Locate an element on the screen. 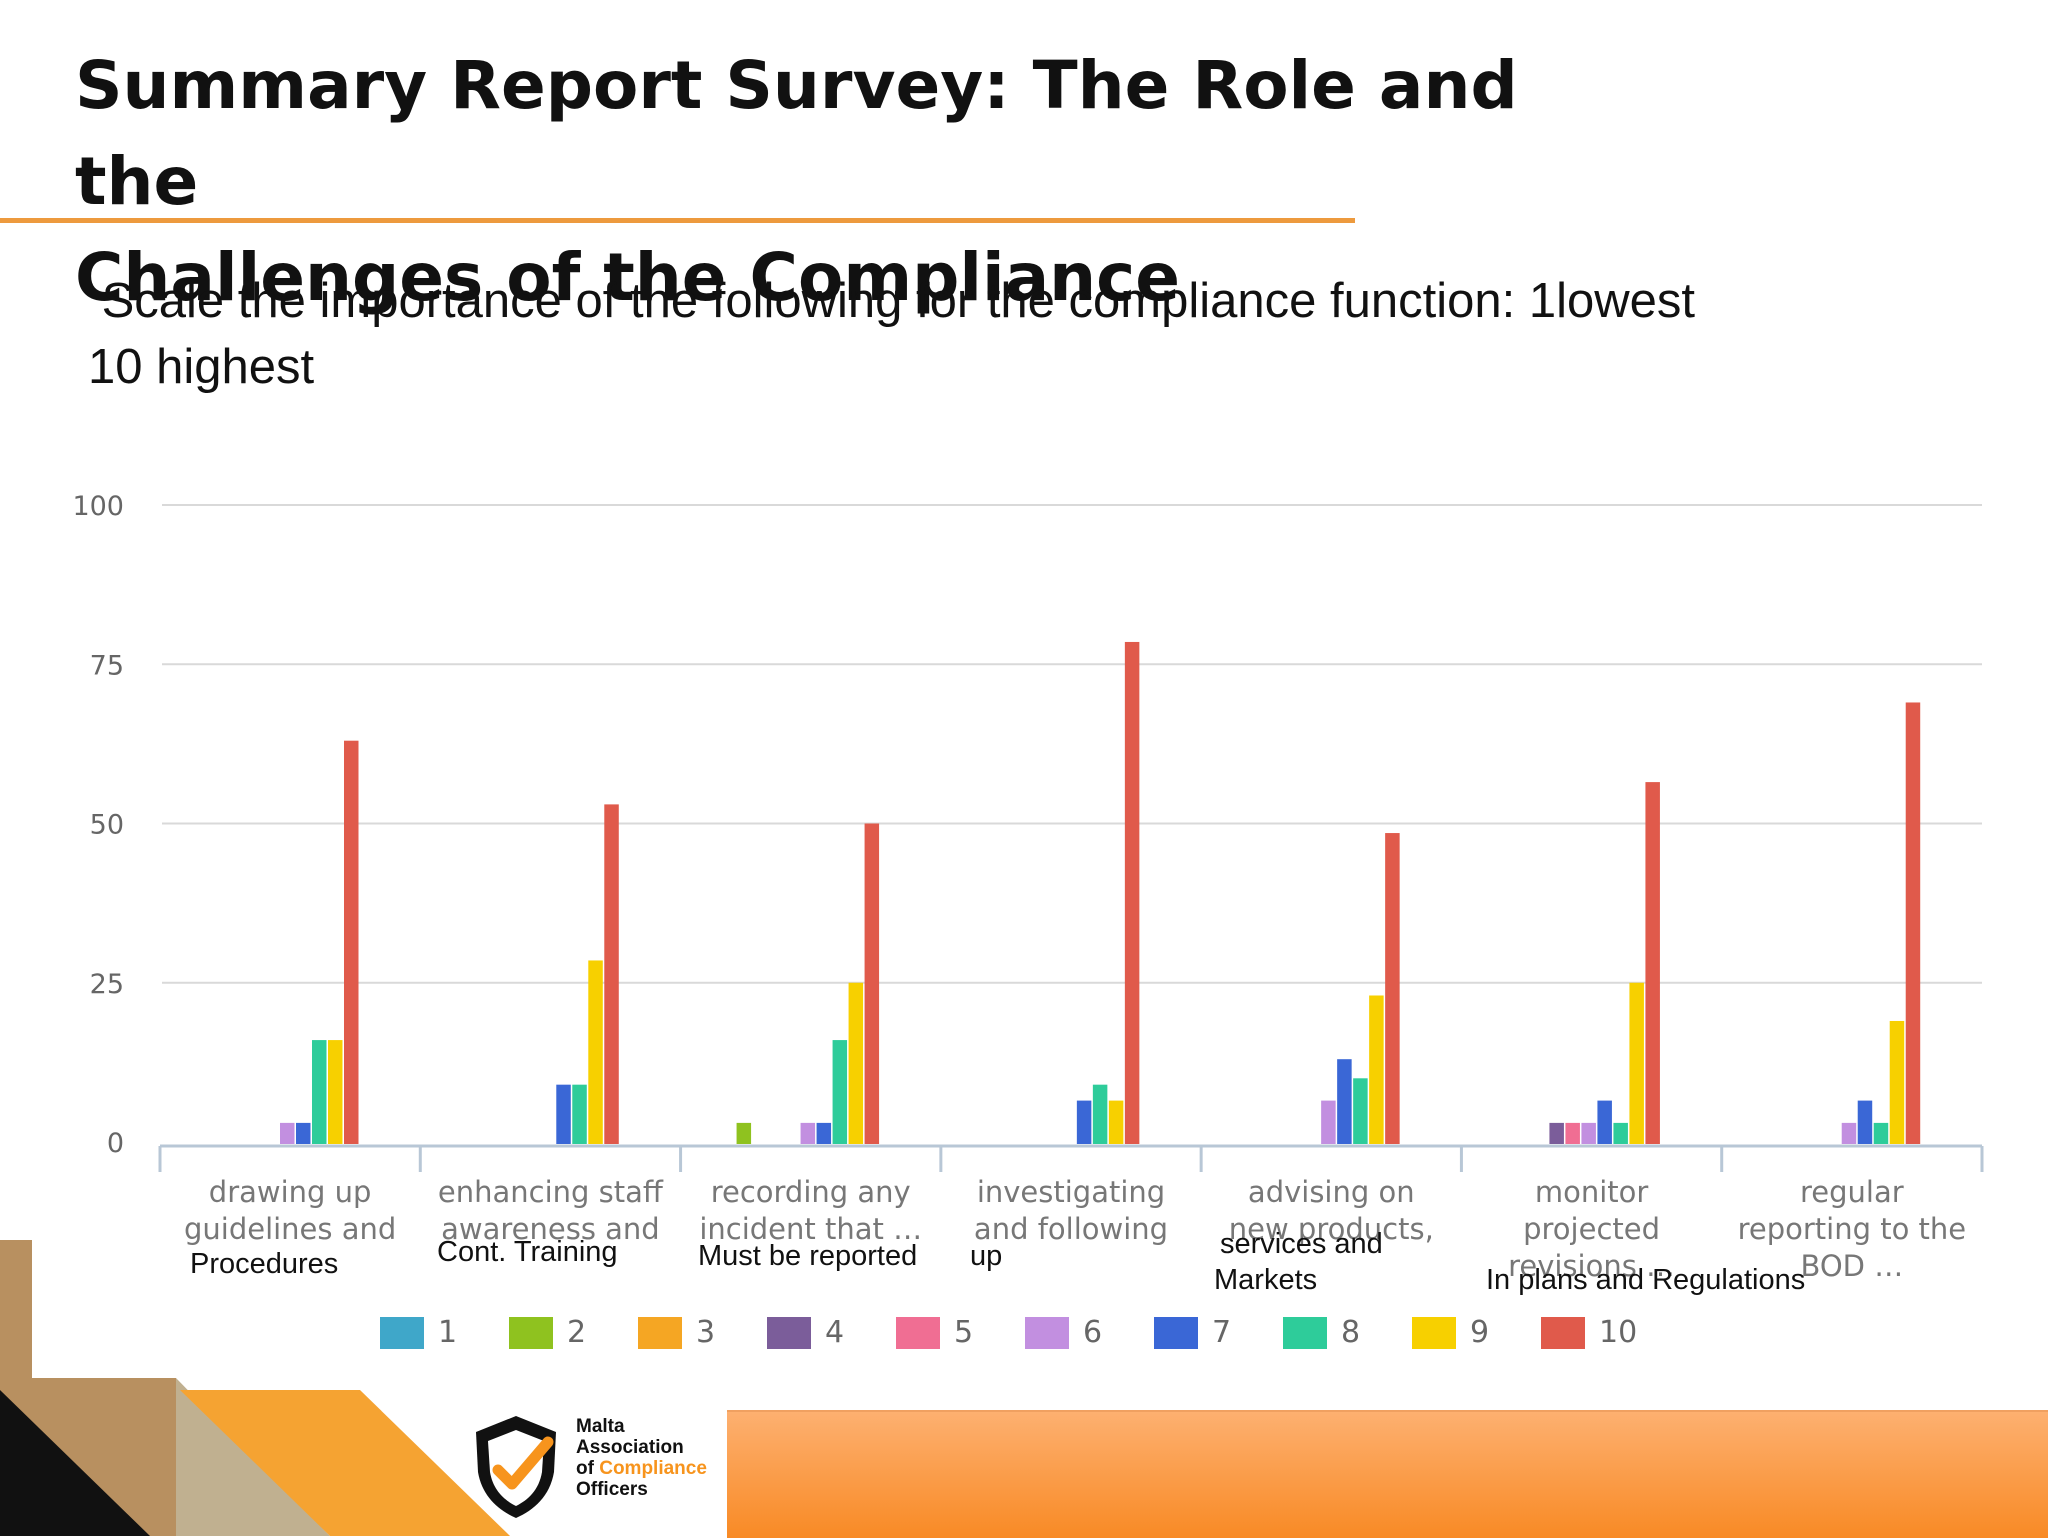 The image size is (2048, 1538). legend-item-10: 10 is located at coordinates (1605, 1332).